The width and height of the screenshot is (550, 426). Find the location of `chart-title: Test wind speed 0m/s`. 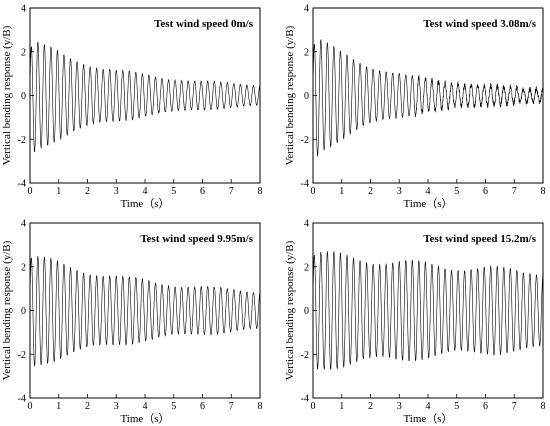

chart-title: Test wind speed 0m/s is located at coordinates (204, 24).